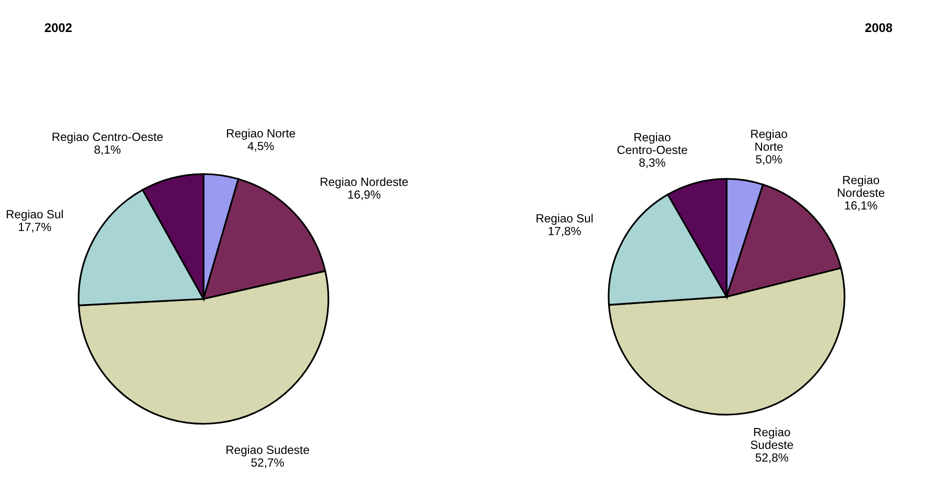 Image resolution: width=925 pixels, height=479 pixels. I want to click on data-label: 4,5%, so click(261, 147).